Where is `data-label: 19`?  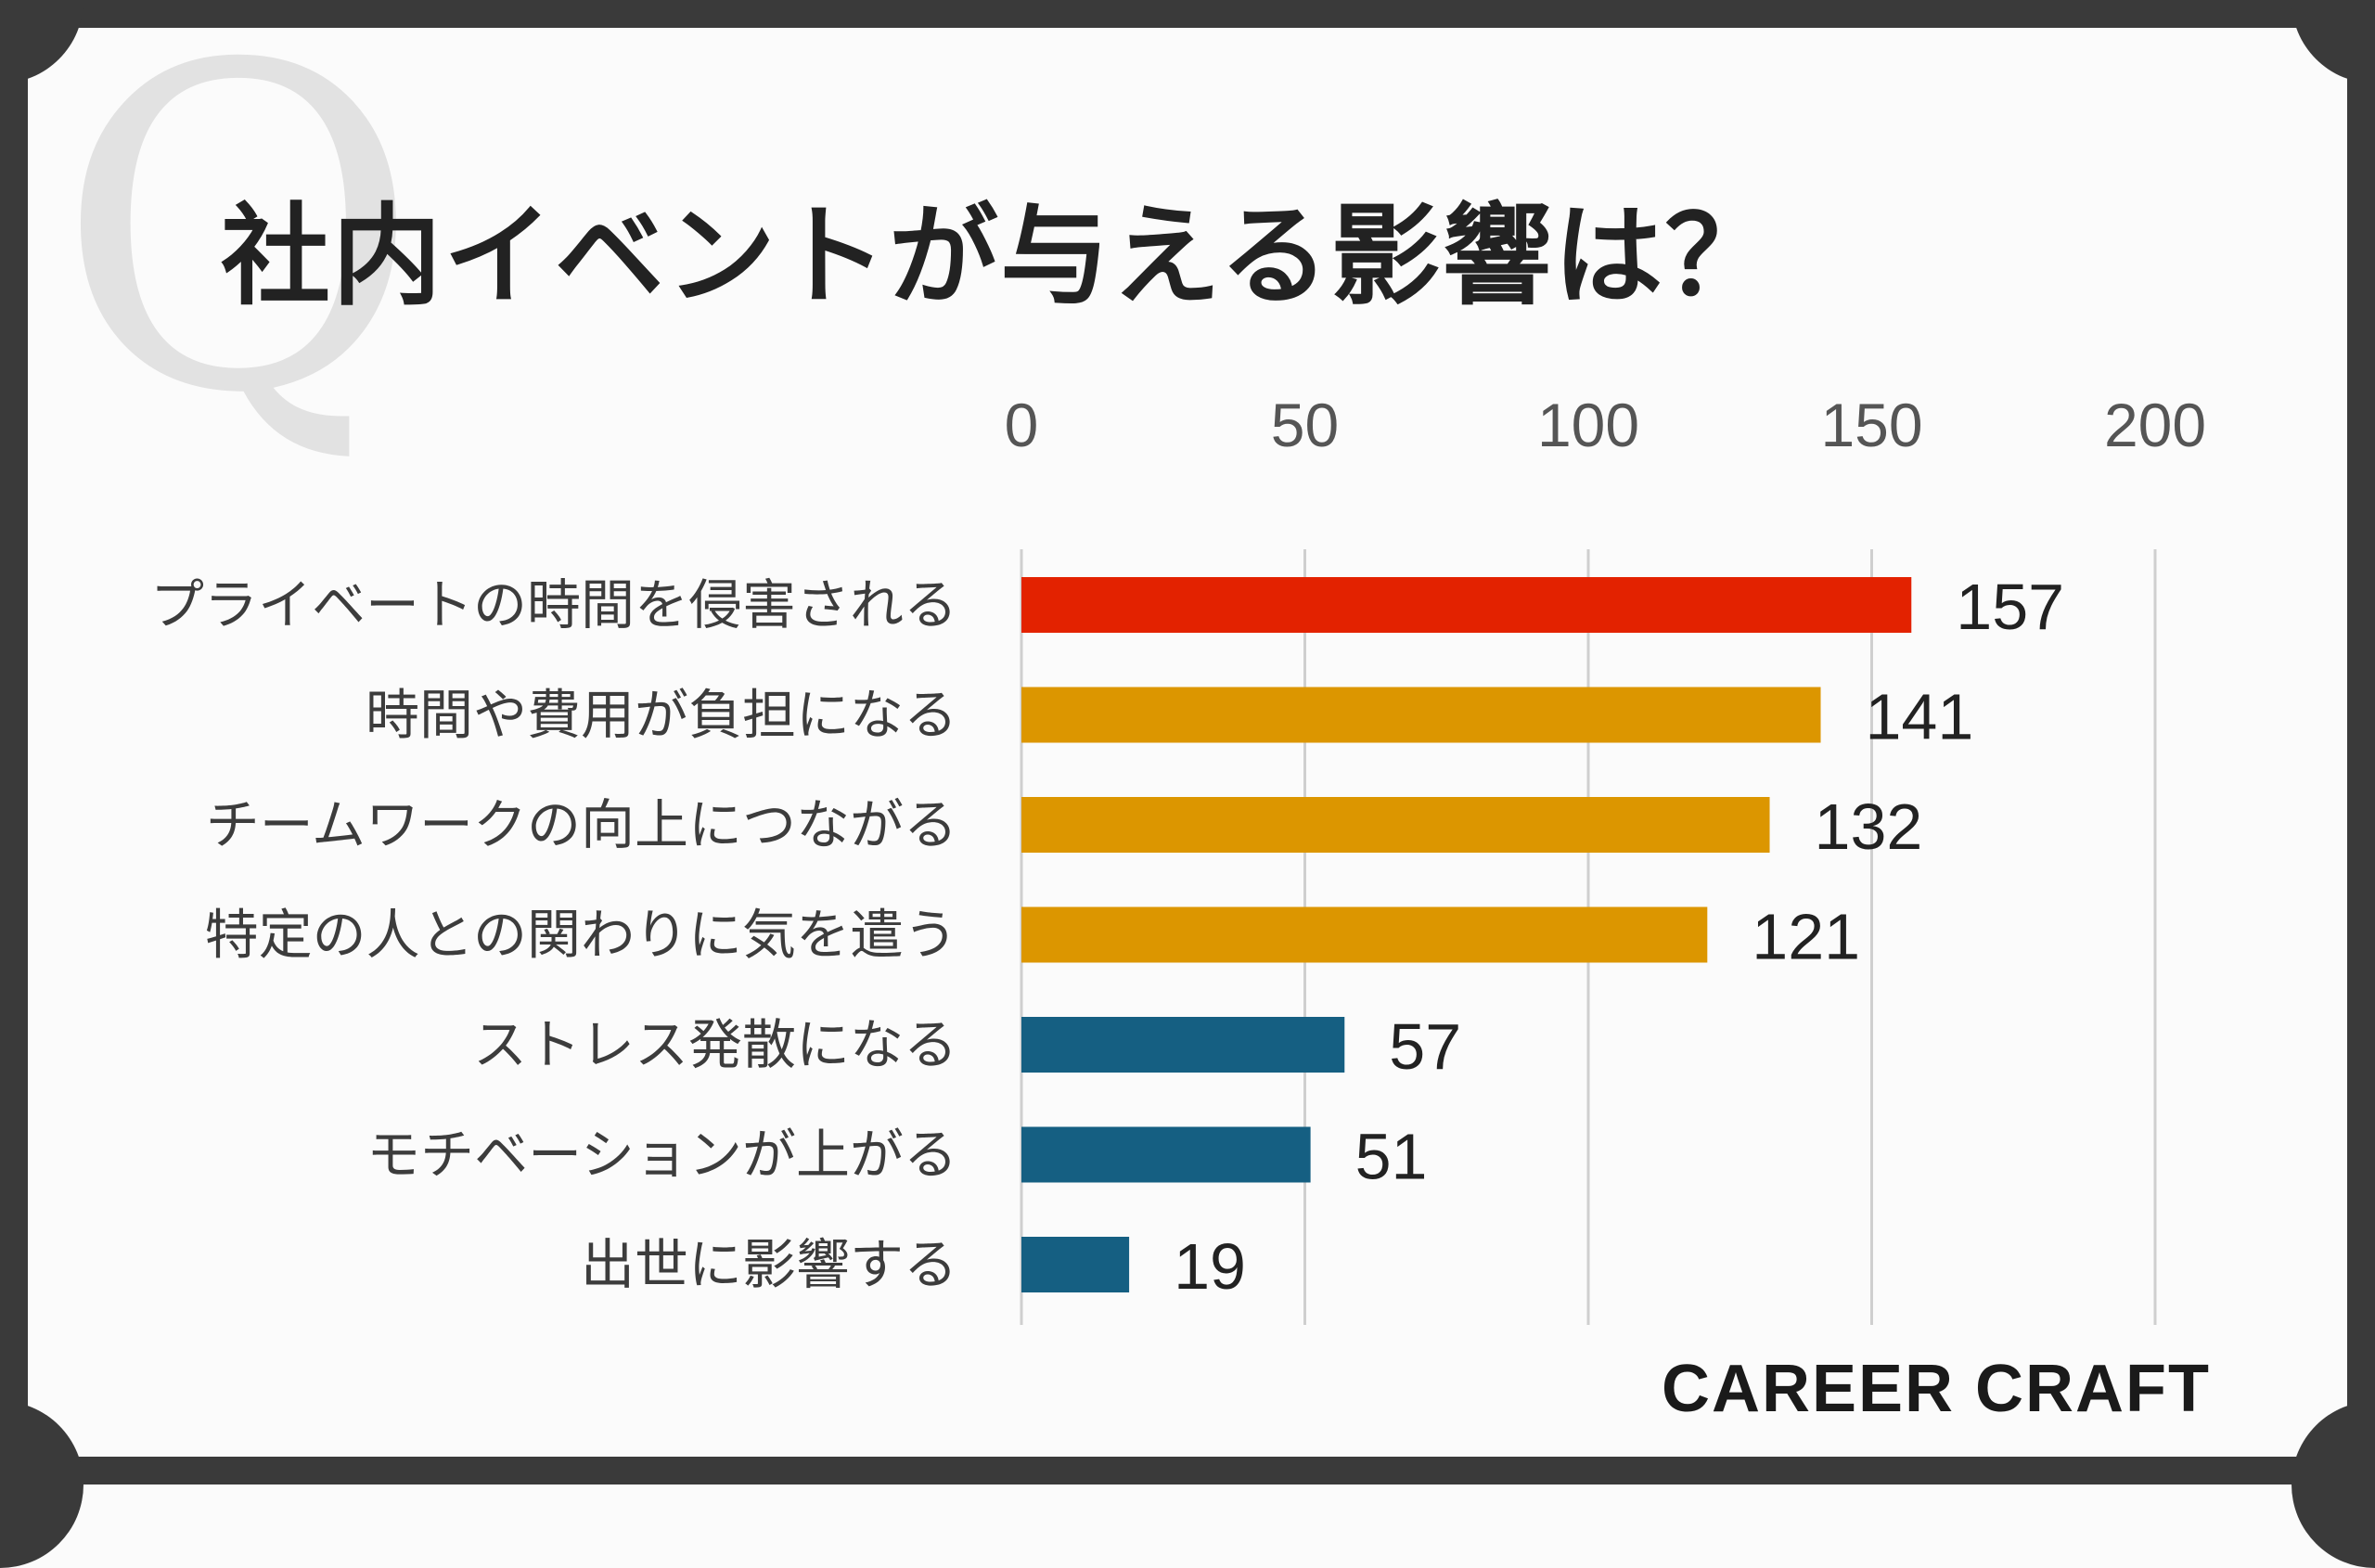 data-label: 19 is located at coordinates (1210, 1267).